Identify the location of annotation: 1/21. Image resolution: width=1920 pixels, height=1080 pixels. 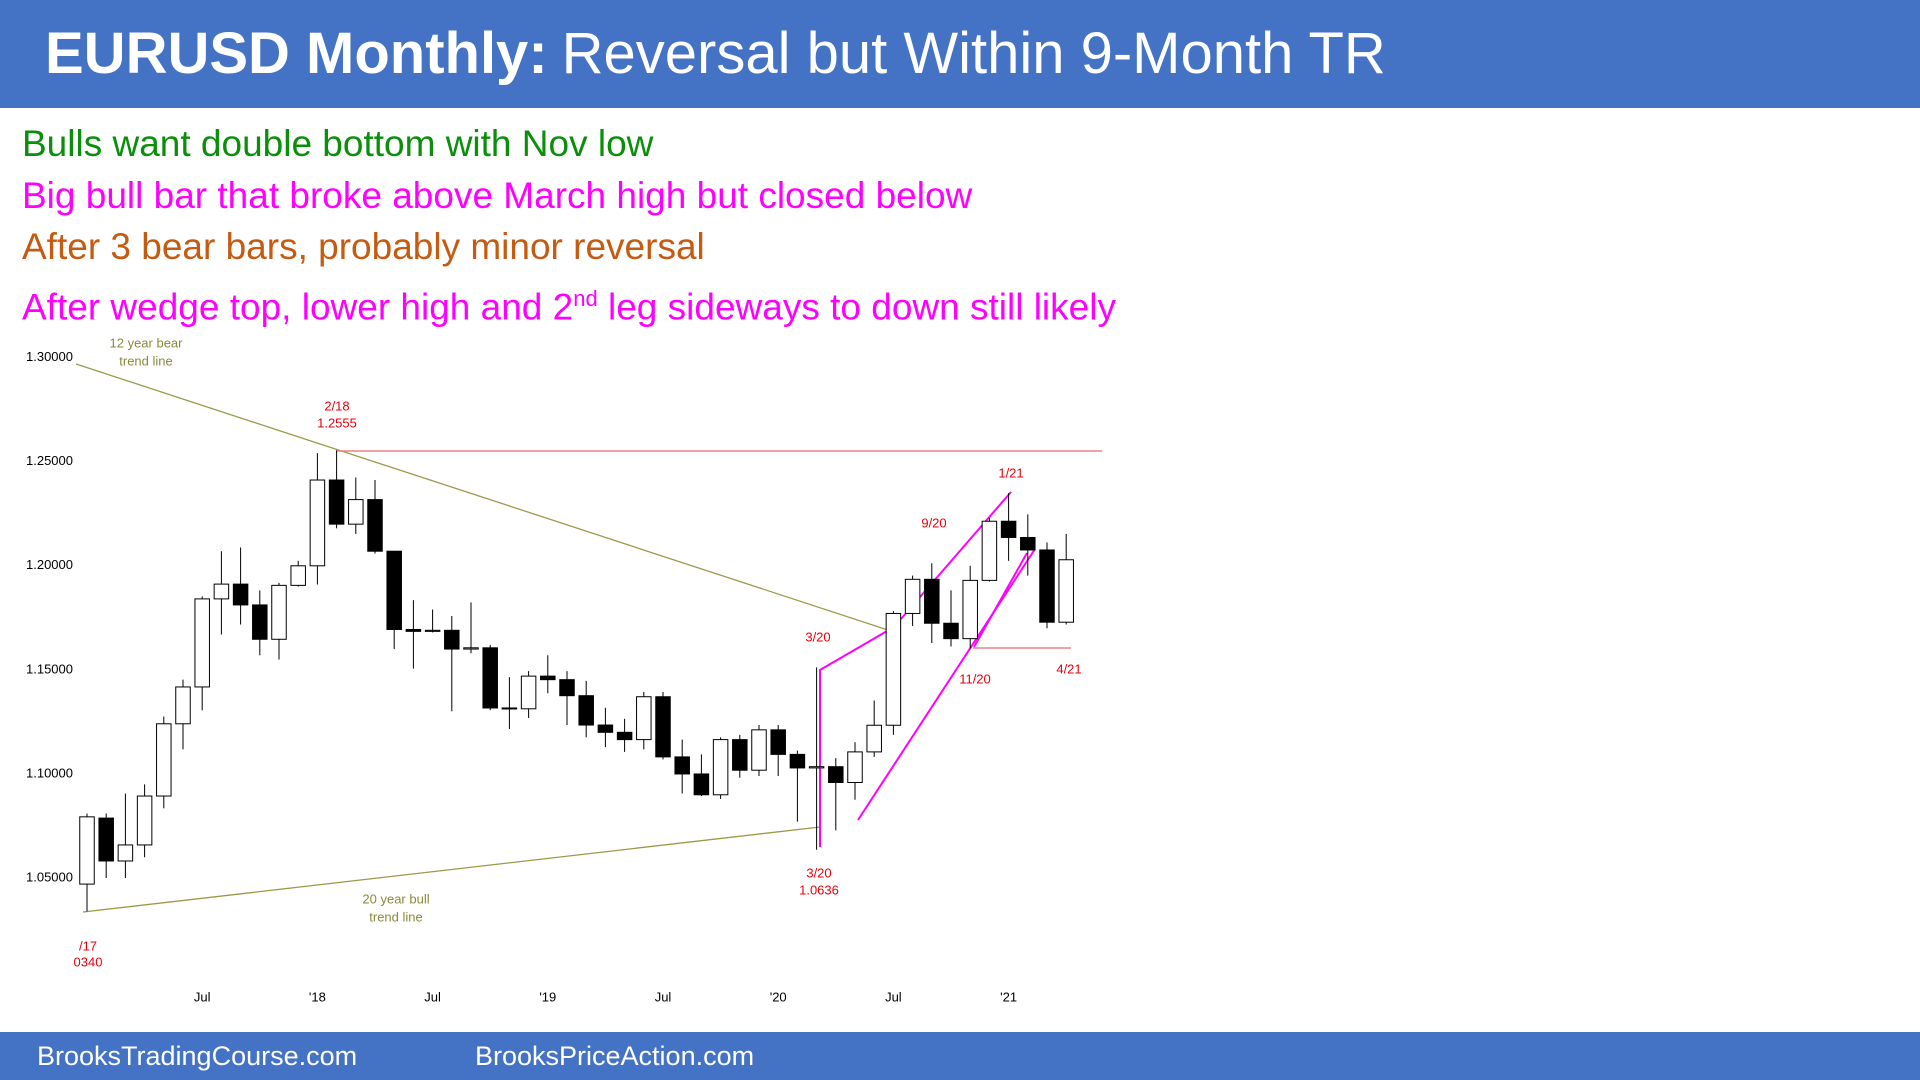
(1010, 472).